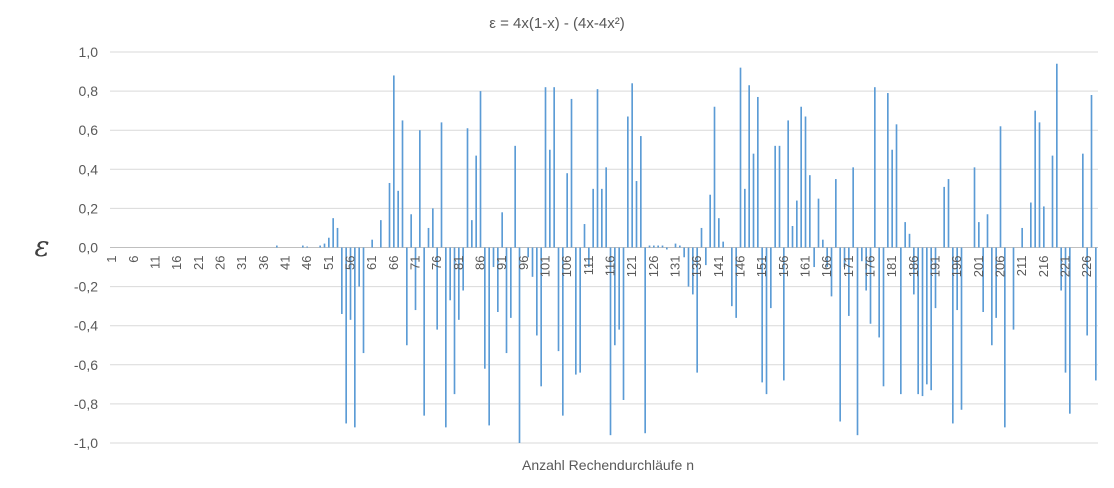 The image size is (1114, 488). I want to click on x-tick-label: 16, so click(176, 263).